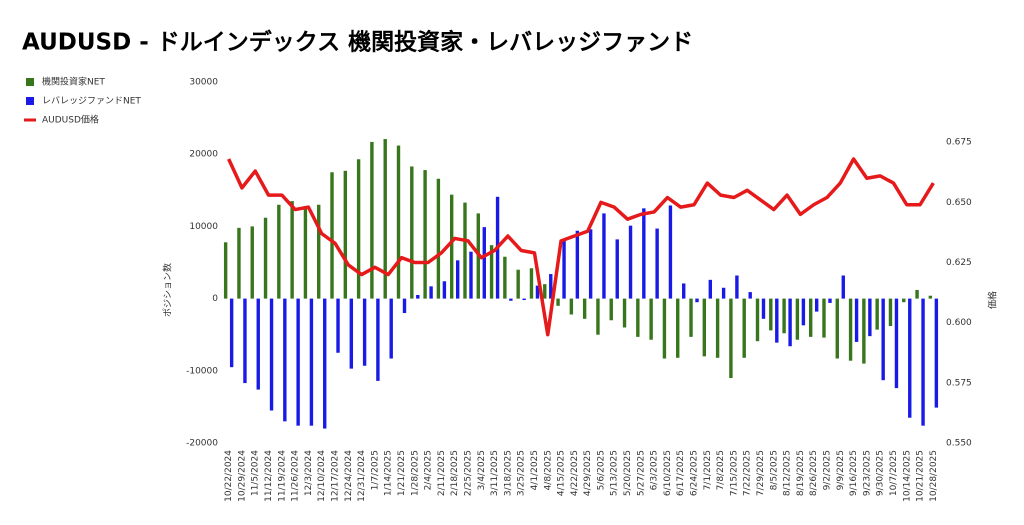 This screenshot has height=525, width=1024. Describe the element at coordinates (535, 470) in the screenshot. I see `x-tick-label: 4/1/2025` at that location.